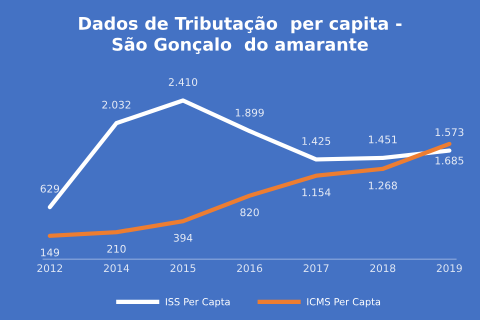  Describe the element at coordinates (383, 268) in the screenshot. I see `x-tick-label: 2018` at that location.